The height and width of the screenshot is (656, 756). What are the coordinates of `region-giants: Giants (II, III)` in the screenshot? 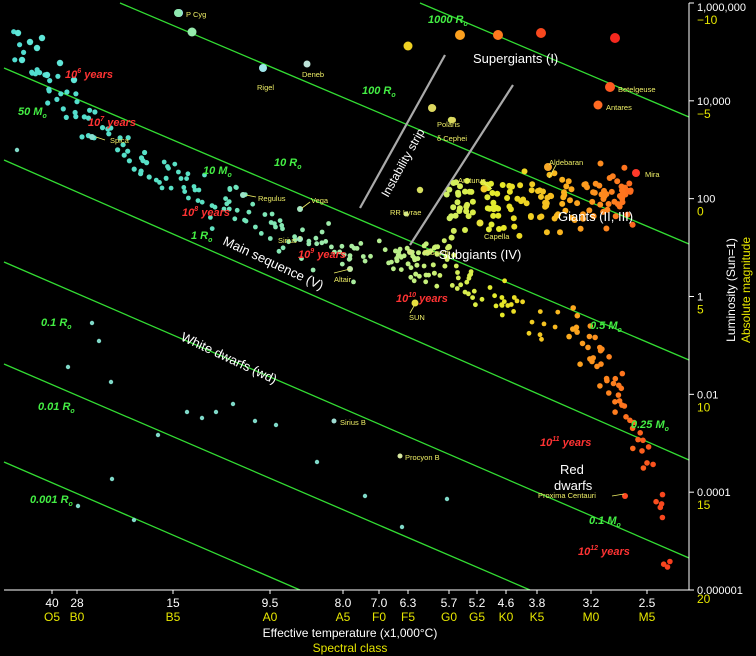 It's located at (595, 216).